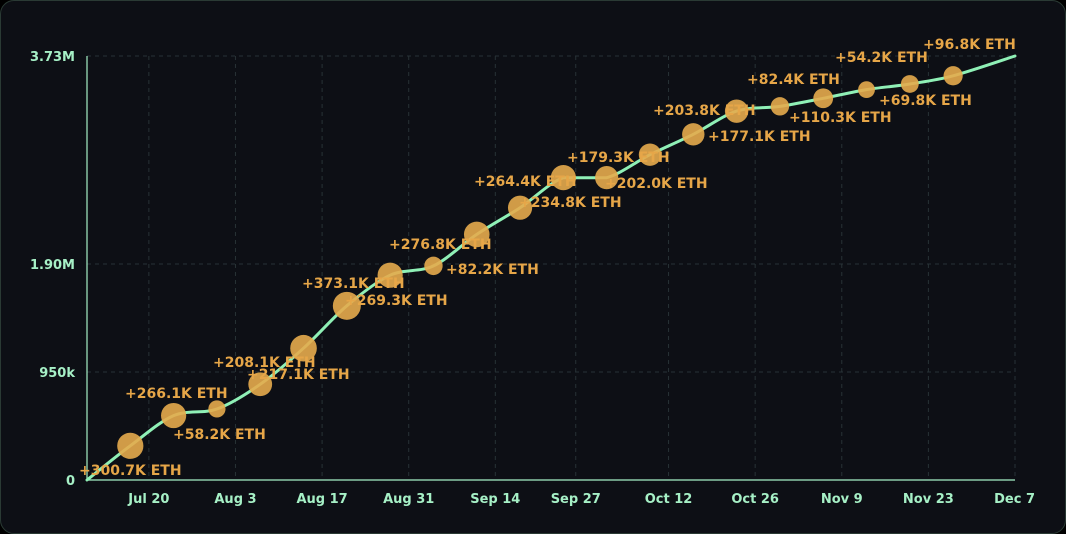  I want to click on x-tick-label: Nov 23, so click(928, 499).